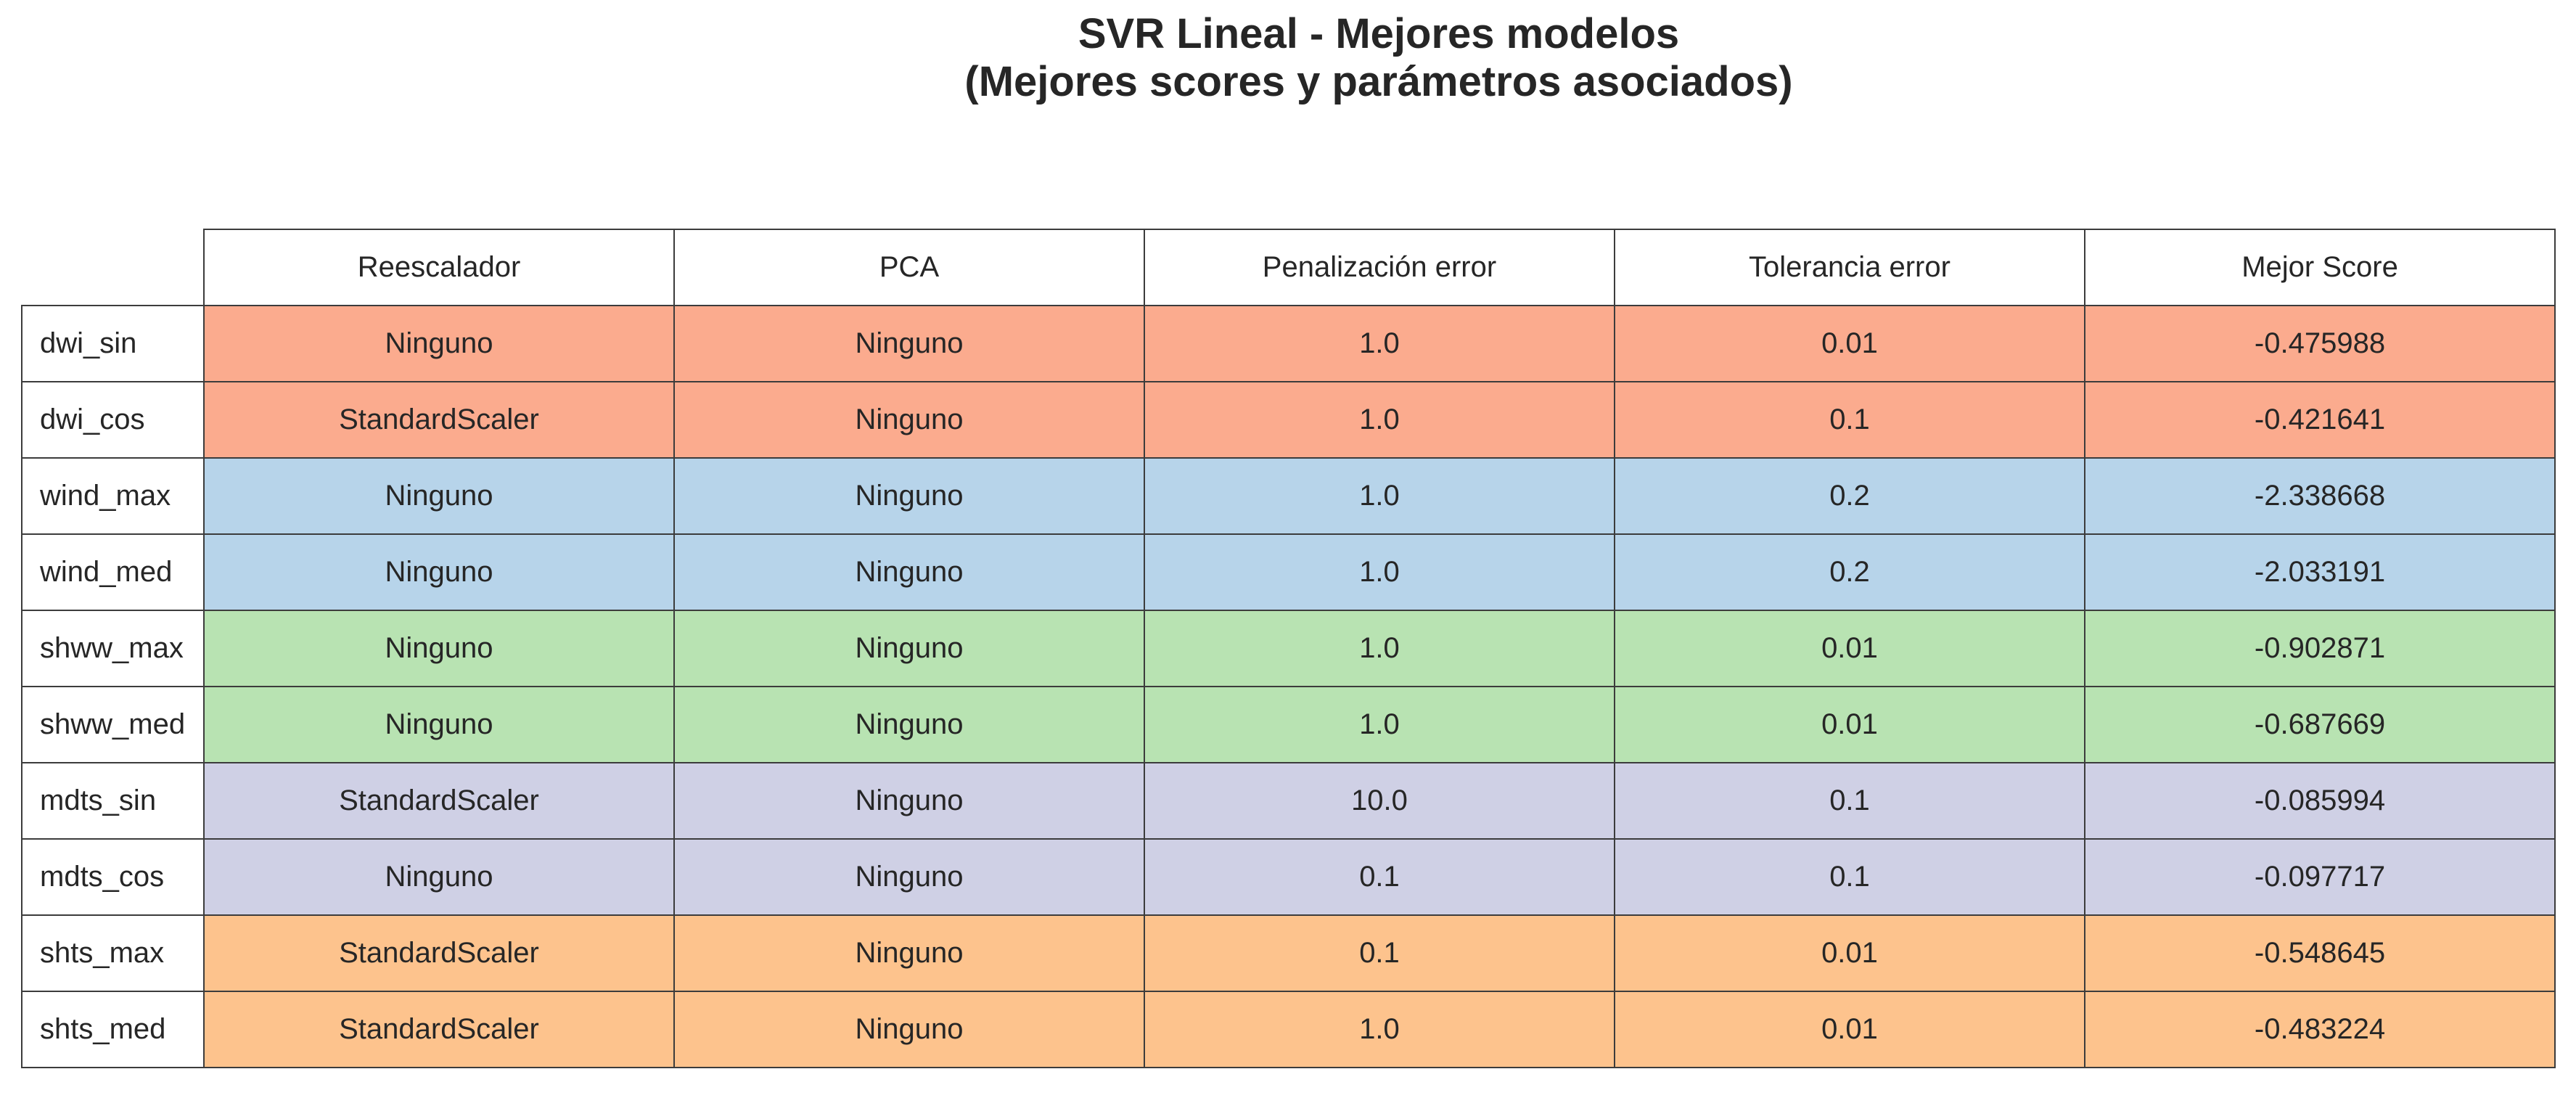  I want to click on row-label: wind_max, so click(113, 496).